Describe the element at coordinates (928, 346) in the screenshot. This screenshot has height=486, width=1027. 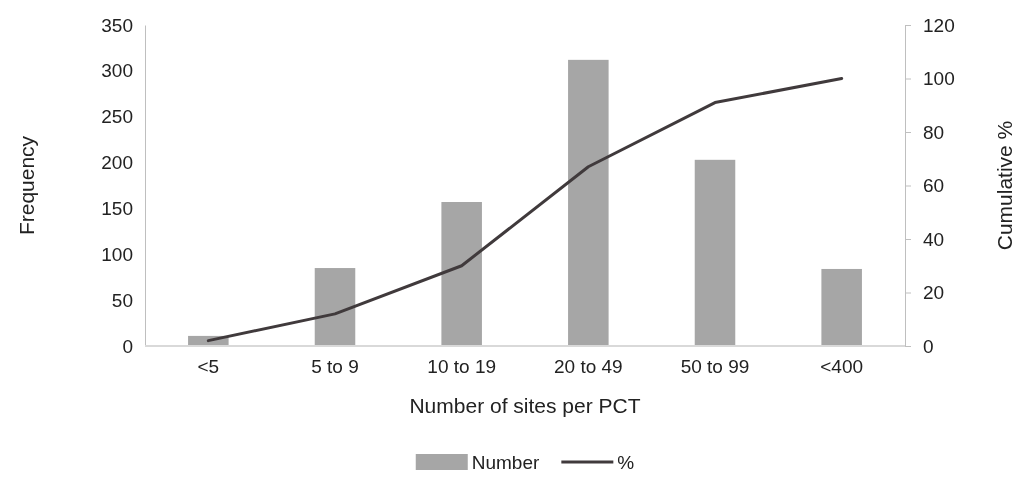
I see `y2-tick-label: 0` at that location.